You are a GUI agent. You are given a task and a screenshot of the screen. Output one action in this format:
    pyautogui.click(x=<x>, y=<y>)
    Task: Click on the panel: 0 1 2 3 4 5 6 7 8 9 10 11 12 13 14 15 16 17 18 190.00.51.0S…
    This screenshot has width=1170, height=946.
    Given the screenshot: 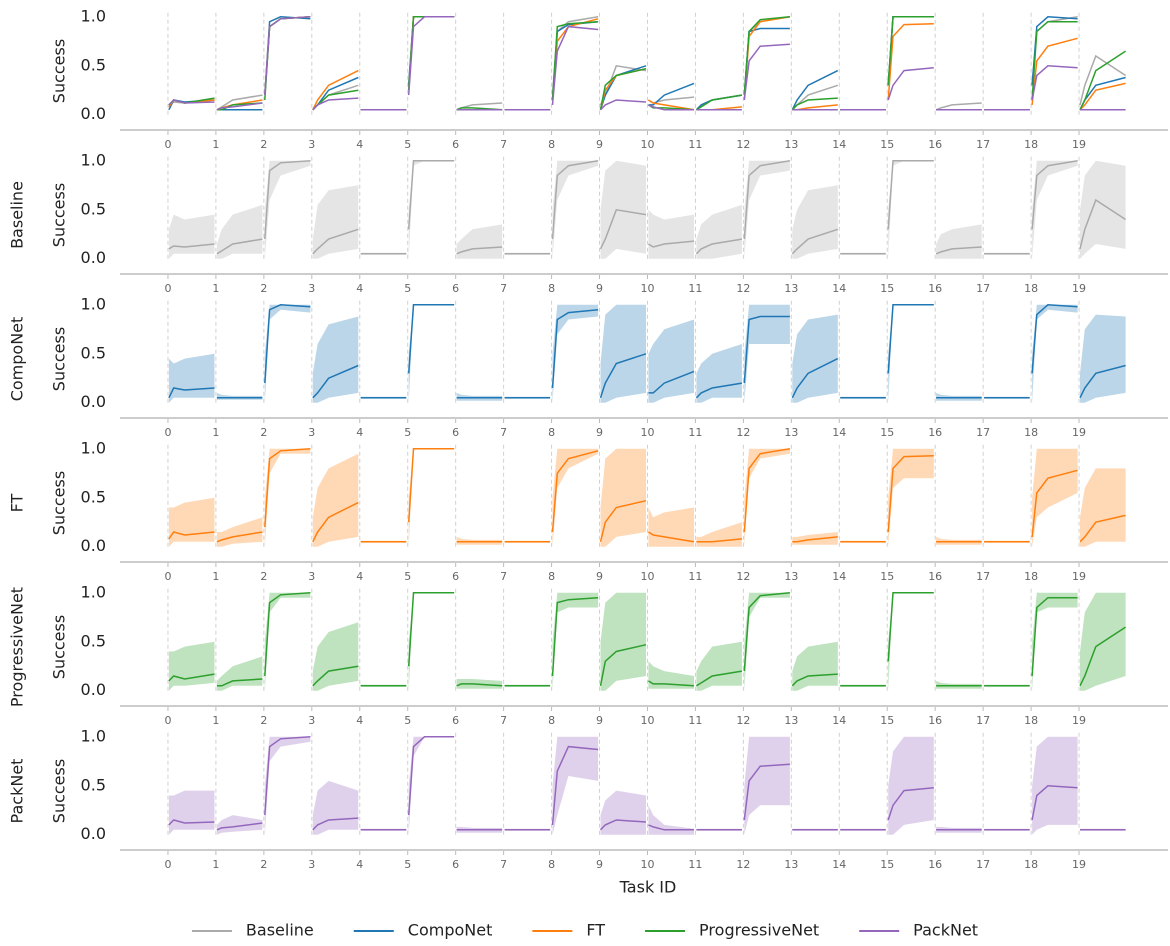 What is the action you would take?
    pyautogui.click(x=609, y=78)
    